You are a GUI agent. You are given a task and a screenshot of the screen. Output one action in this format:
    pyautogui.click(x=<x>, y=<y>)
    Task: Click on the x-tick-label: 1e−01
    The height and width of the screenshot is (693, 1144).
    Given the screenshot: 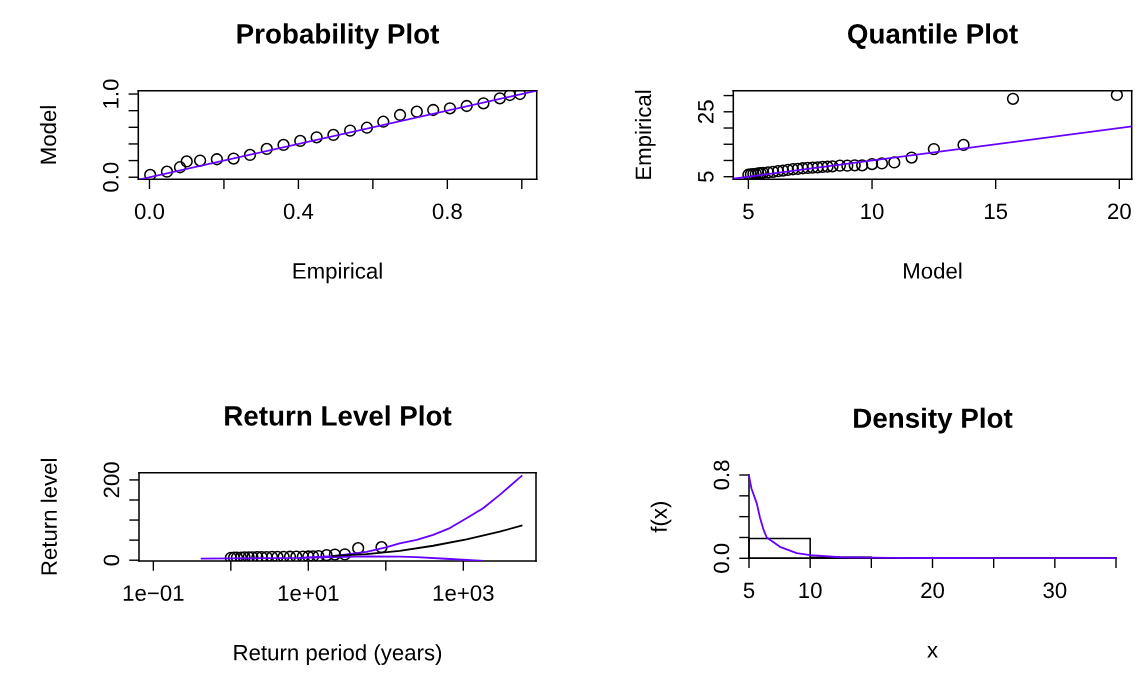 What is the action you would take?
    pyautogui.click(x=153, y=593)
    